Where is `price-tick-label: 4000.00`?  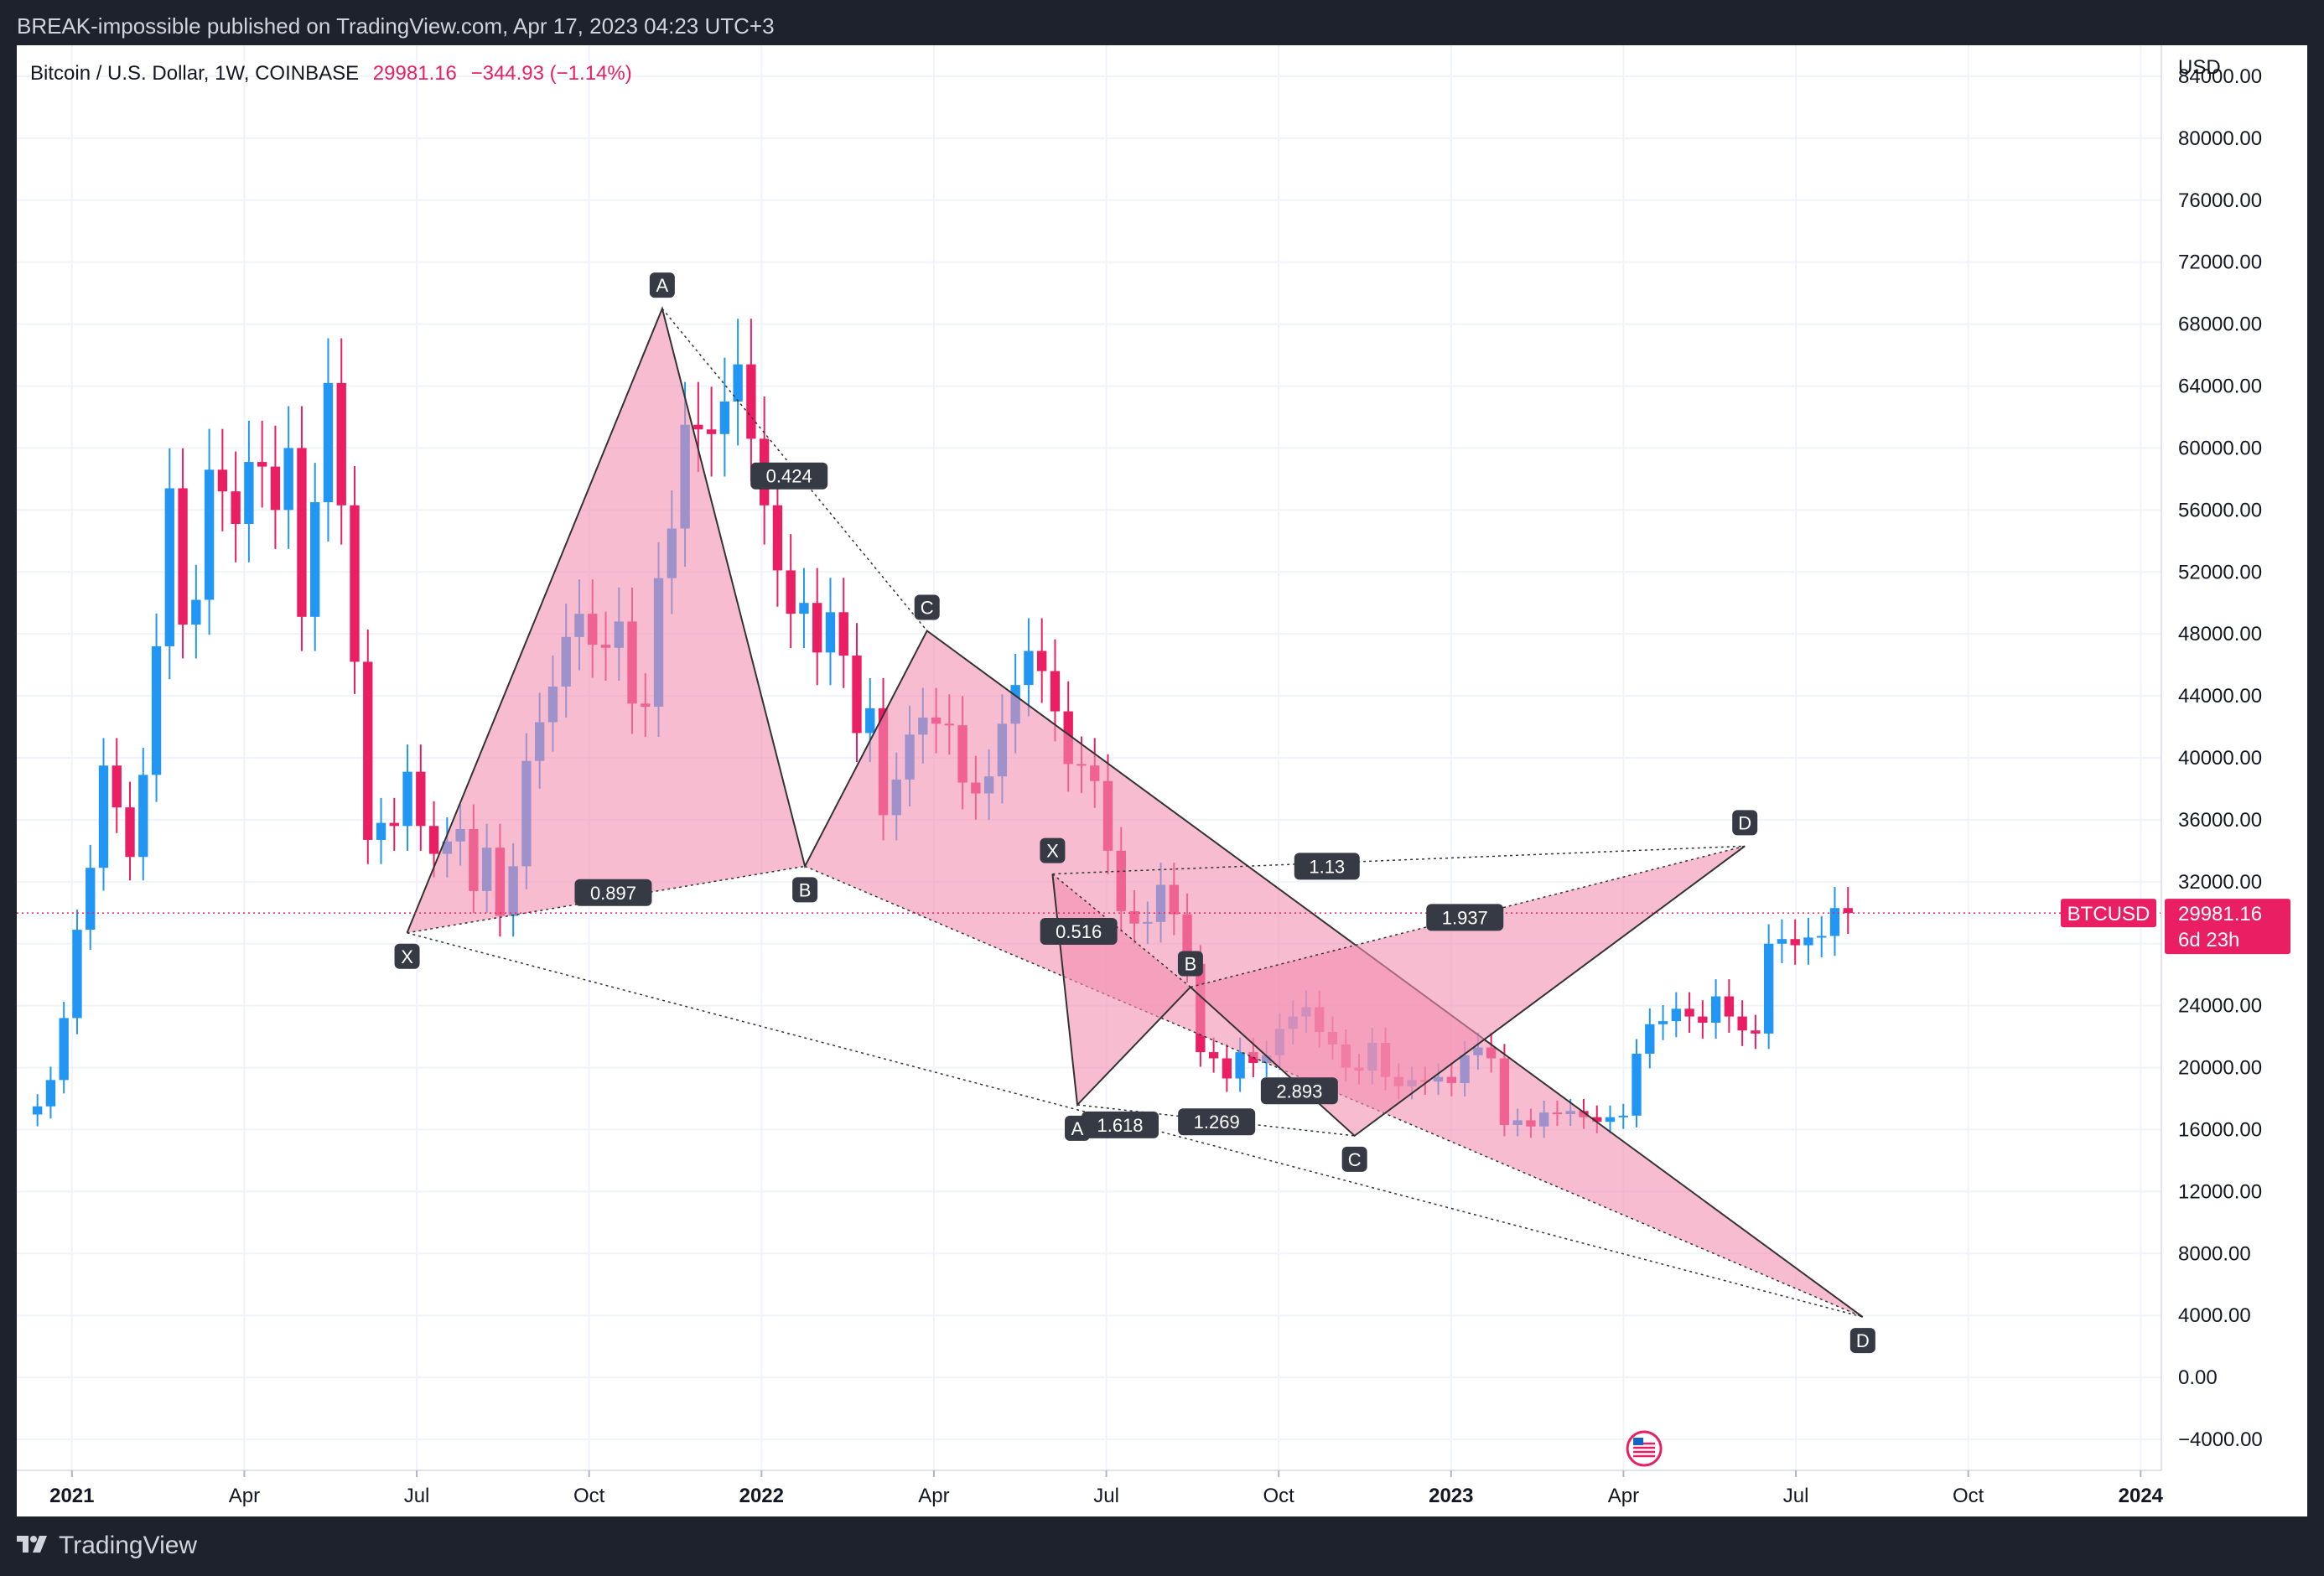
price-tick-label: 4000.00 is located at coordinates (2214, 1315).